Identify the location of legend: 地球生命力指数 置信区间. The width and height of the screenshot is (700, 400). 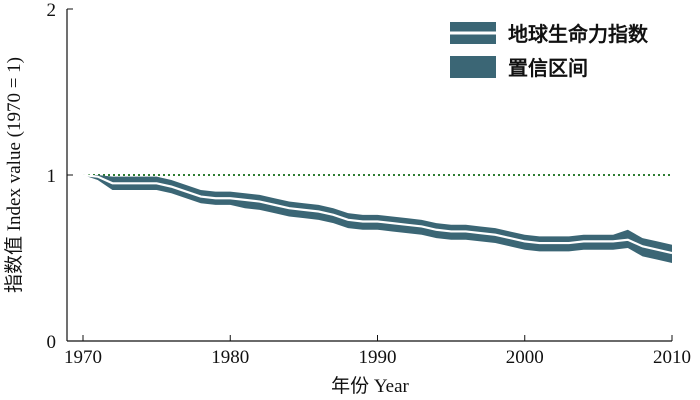
(549, 51).